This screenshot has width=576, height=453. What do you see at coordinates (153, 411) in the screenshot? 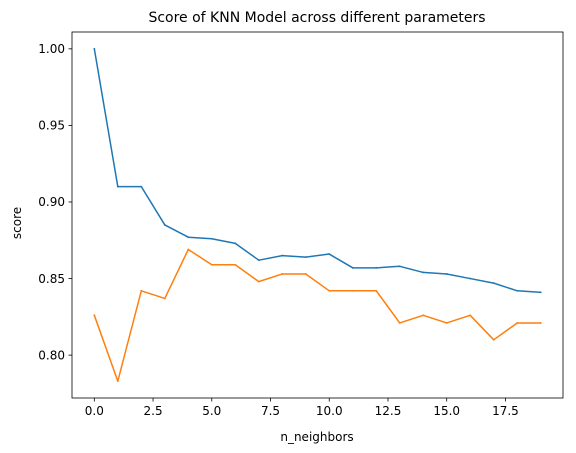
I see `x-tick-label: 2.5` at bounding box center [153, 411].